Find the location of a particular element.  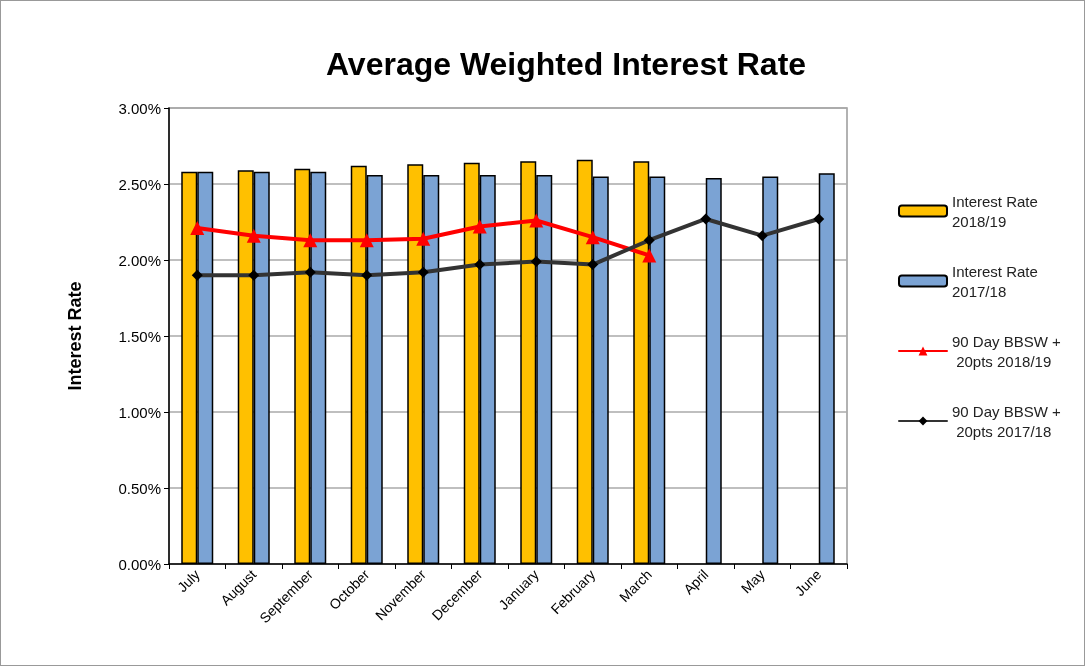

chart-title: Average Weighted Interest Rate is located at coordinates (566, 64).